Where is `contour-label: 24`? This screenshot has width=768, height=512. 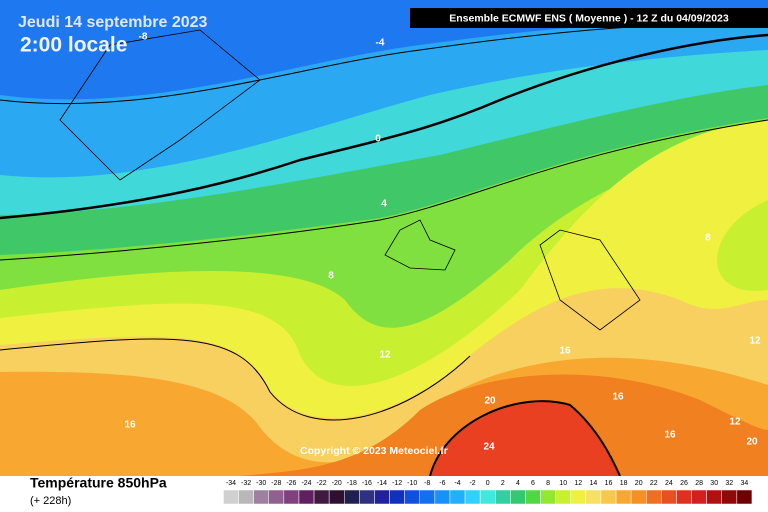 contour-label: 24 is located at coordinates (489, 447).